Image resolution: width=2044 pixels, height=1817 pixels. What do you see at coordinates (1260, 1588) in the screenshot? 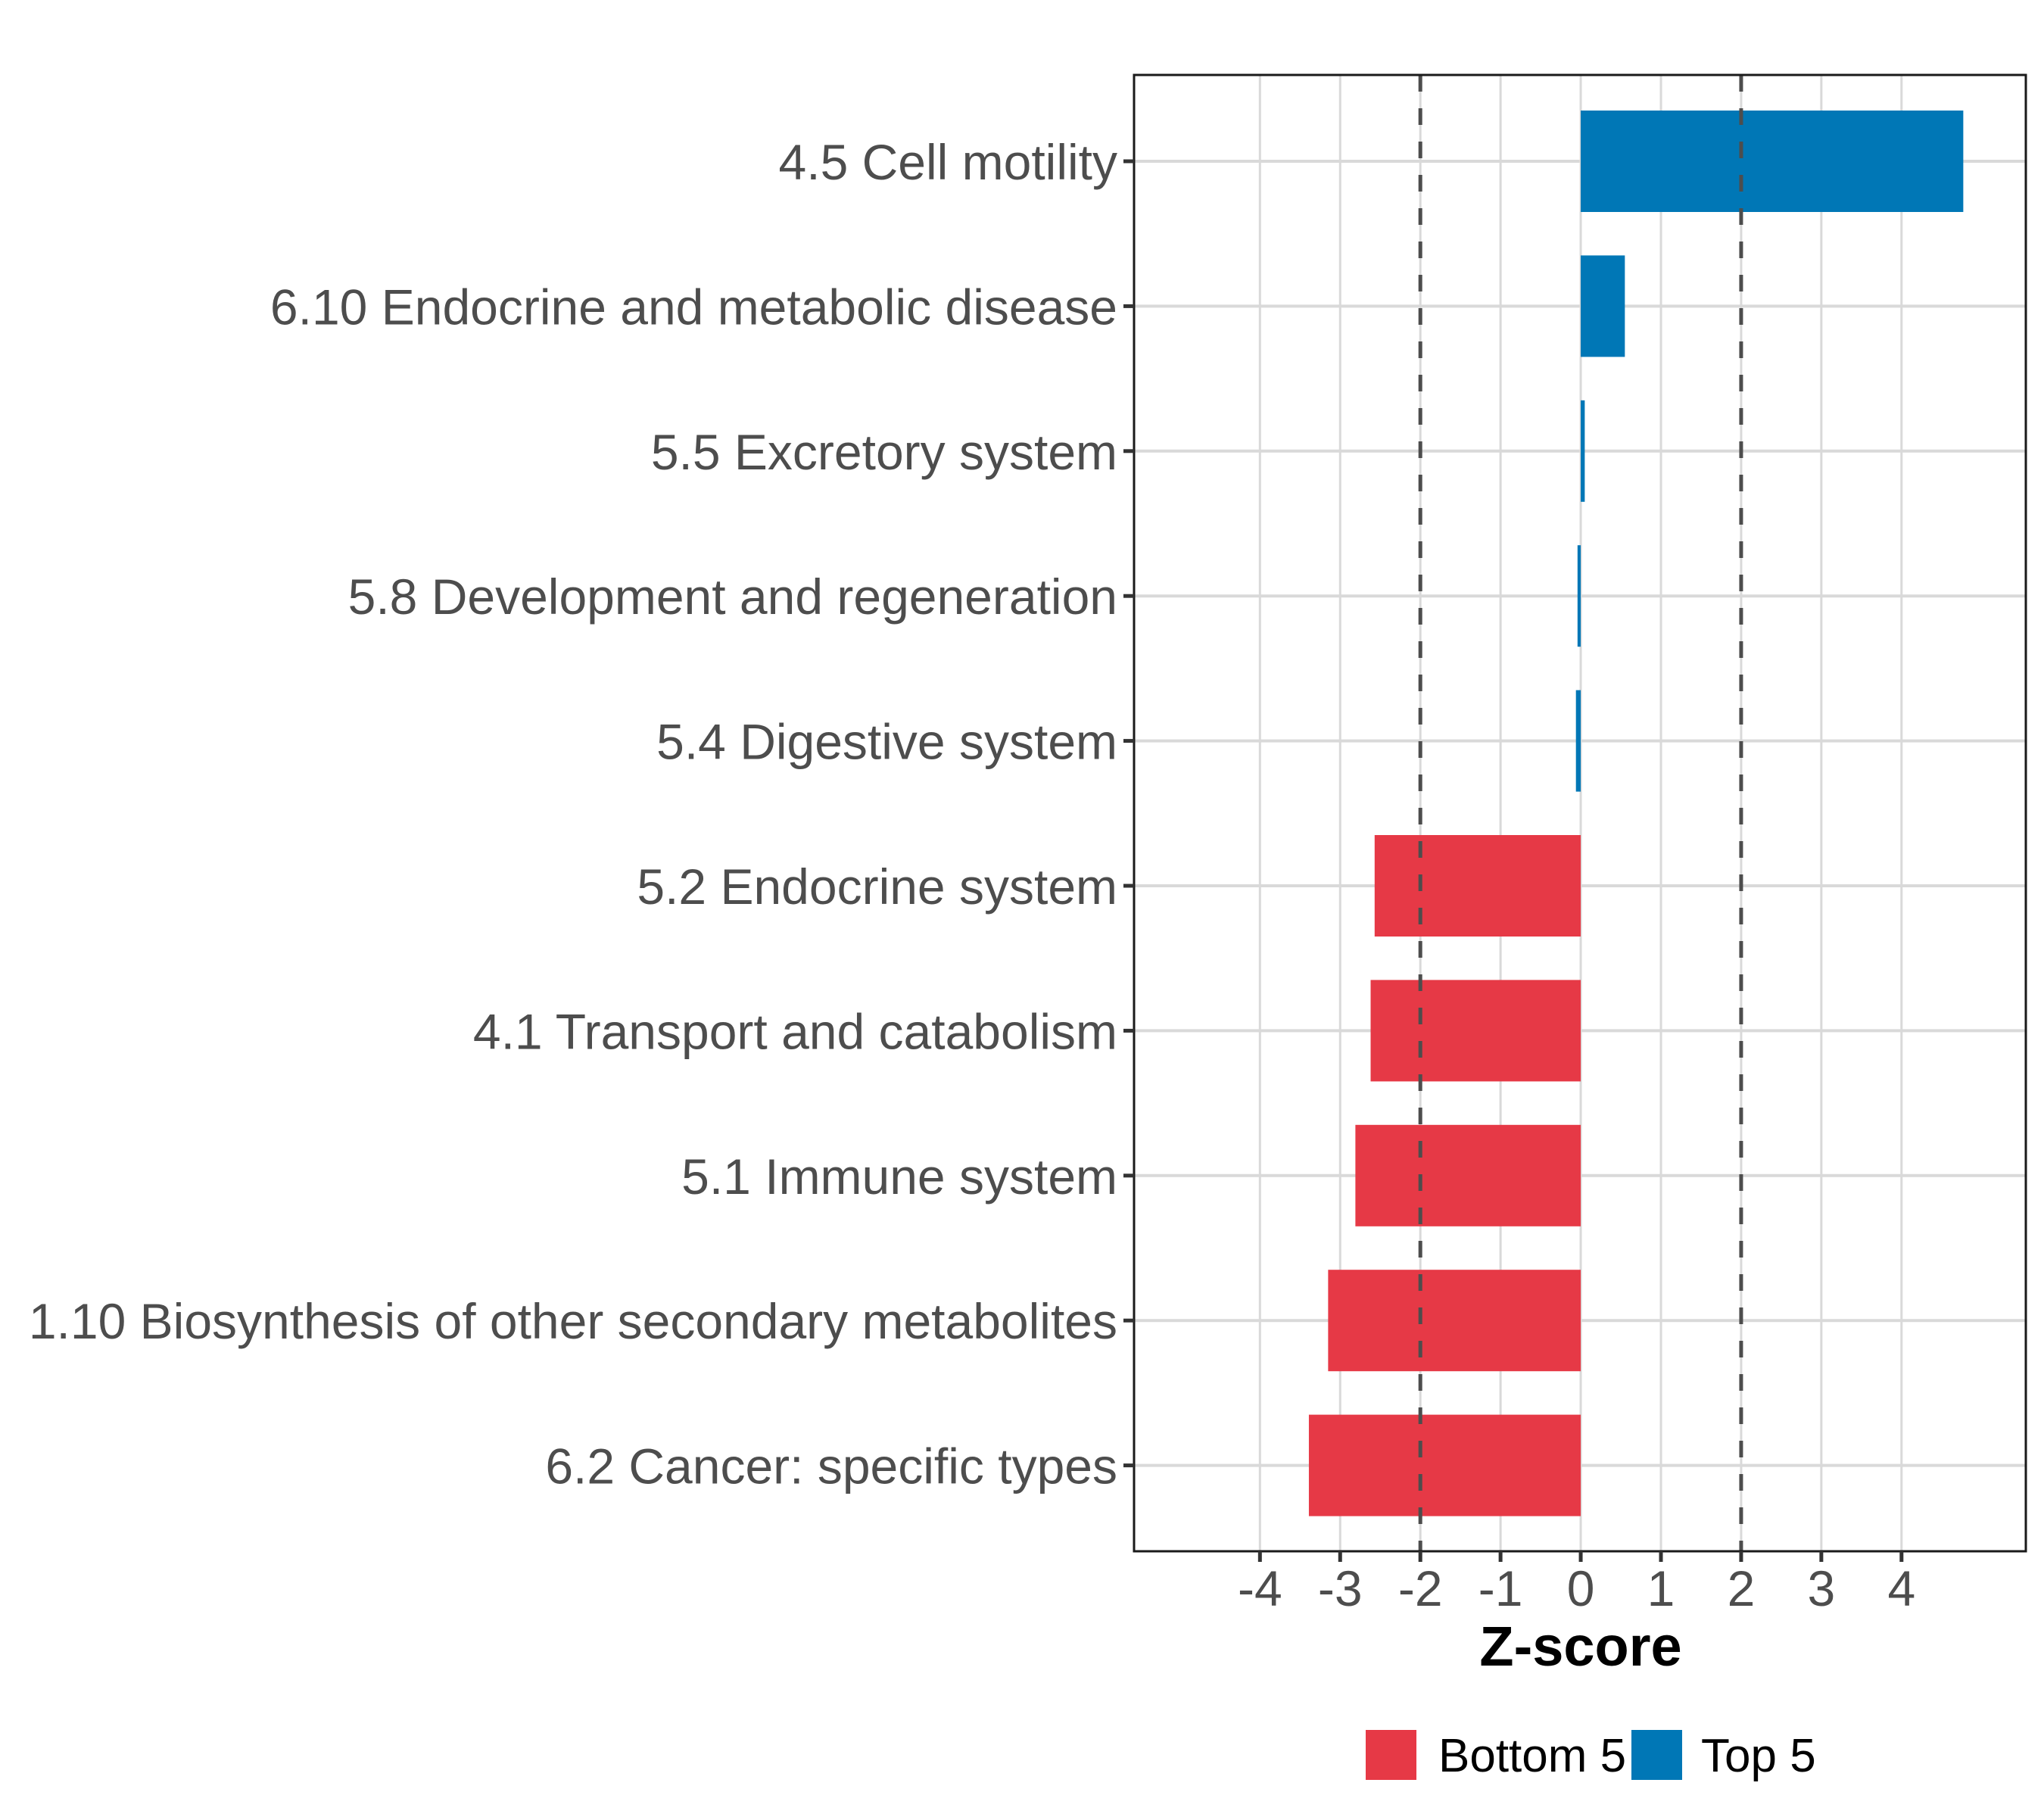
I see `x-tick-label: -4` at bounding box center [1260, 1588].